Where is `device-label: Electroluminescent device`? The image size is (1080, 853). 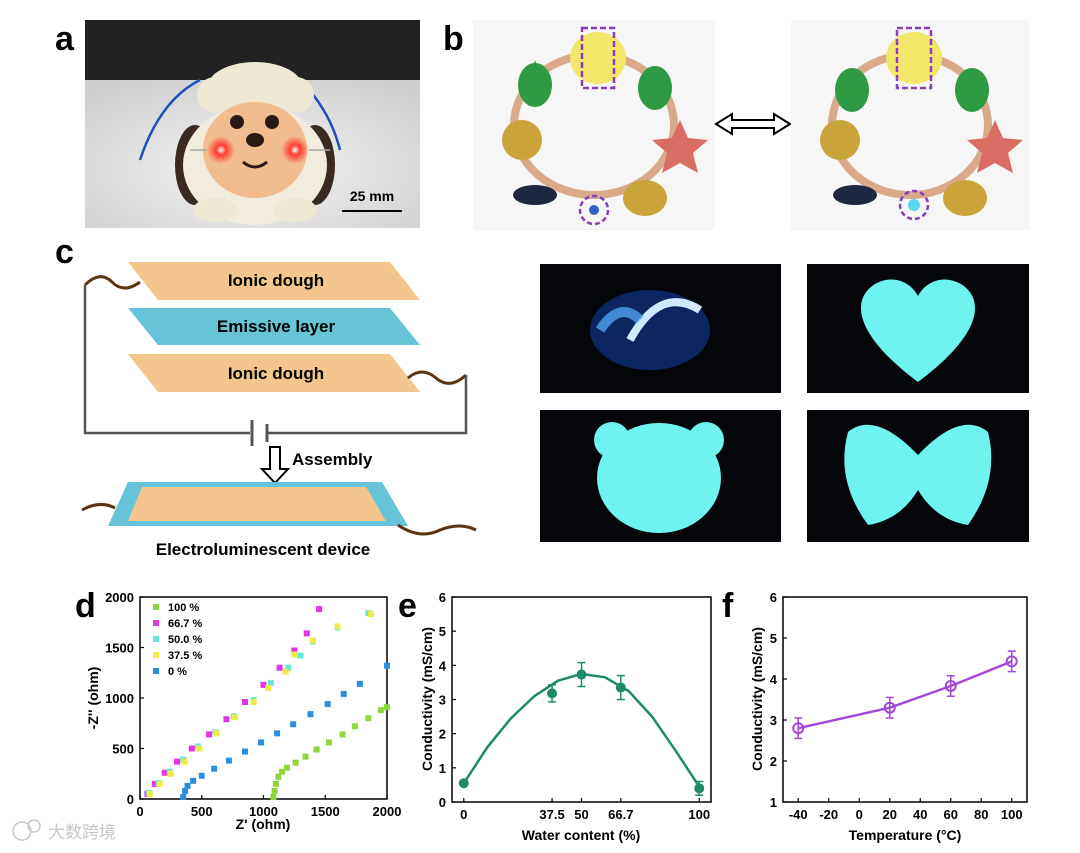
device-label: Electroluminescent device is located at coordinates (263, 549).